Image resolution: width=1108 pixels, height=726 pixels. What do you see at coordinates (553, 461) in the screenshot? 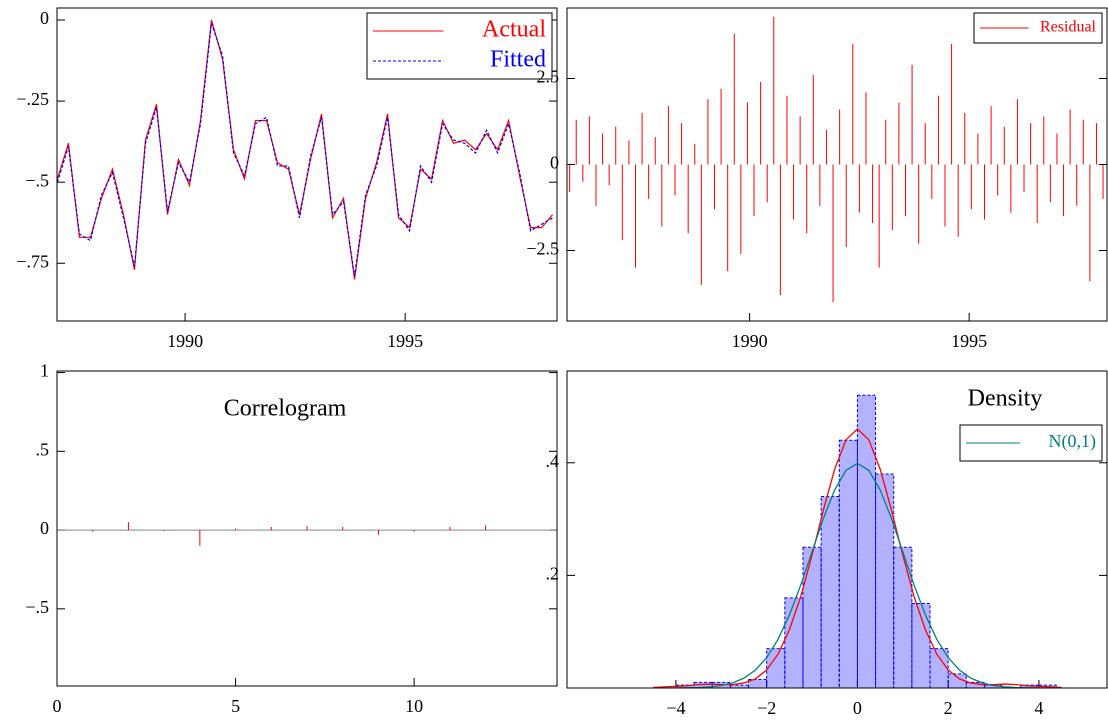
I see `y-tick-label: .4` at bounding box center [553, 461].